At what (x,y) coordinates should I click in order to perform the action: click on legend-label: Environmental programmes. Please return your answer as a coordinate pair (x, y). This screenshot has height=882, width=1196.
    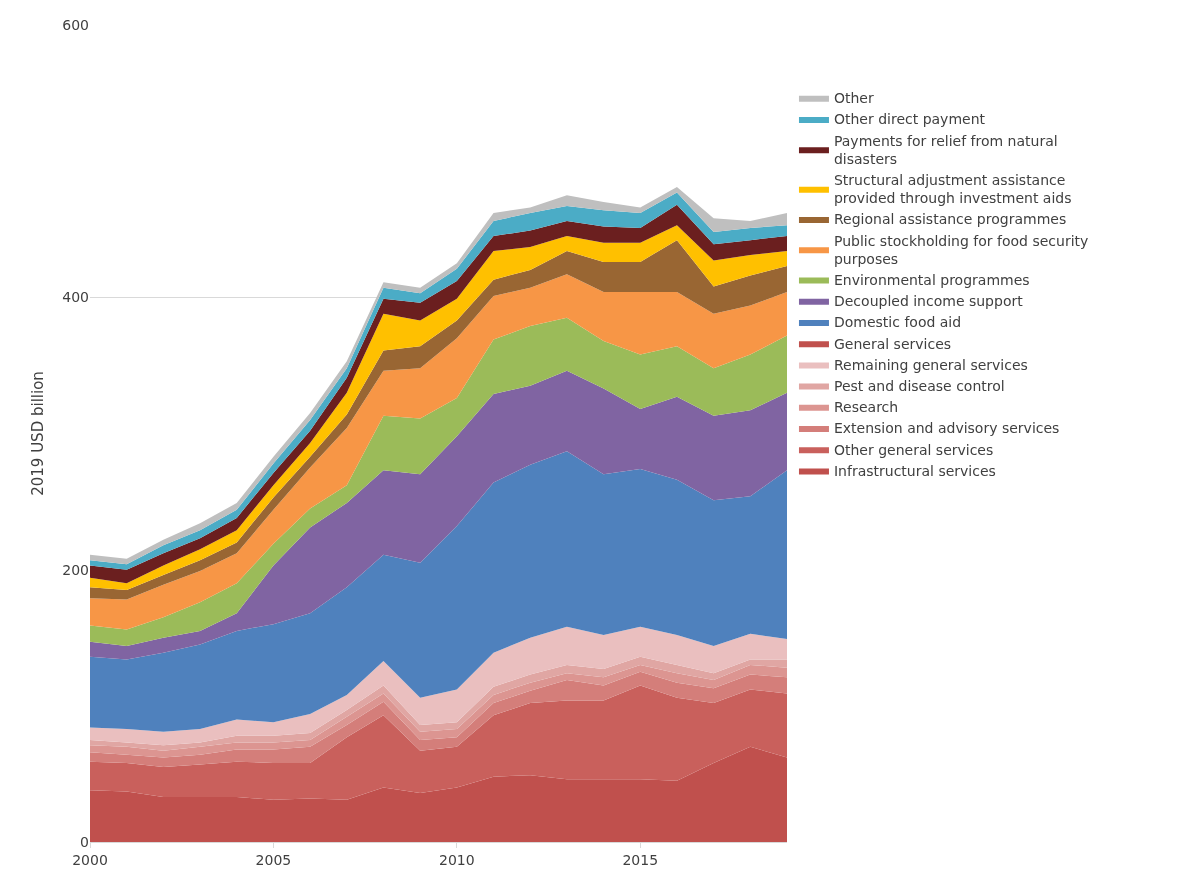
    Looking at the image, I should click on (931, 280).